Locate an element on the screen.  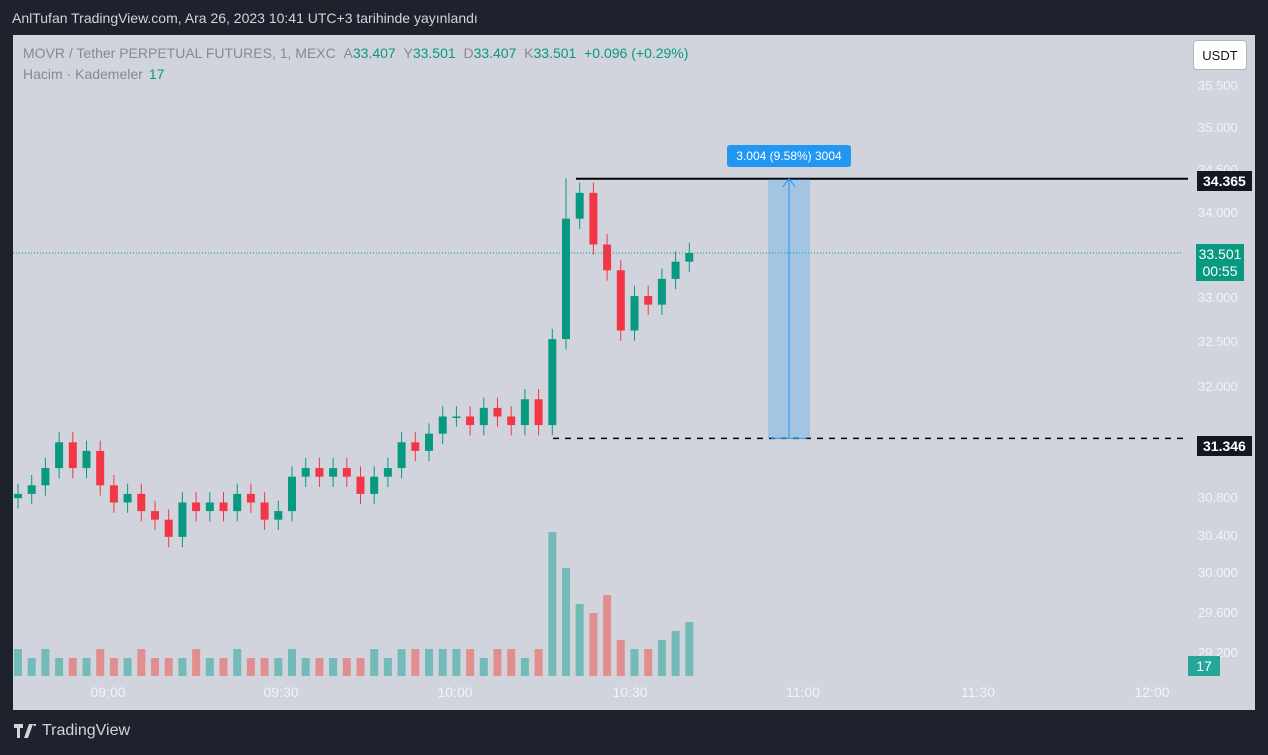
symbol-title: MOVR / Tether PERPETUAL FUTURES, 1, MEXC is located at coordinates (179, 53).